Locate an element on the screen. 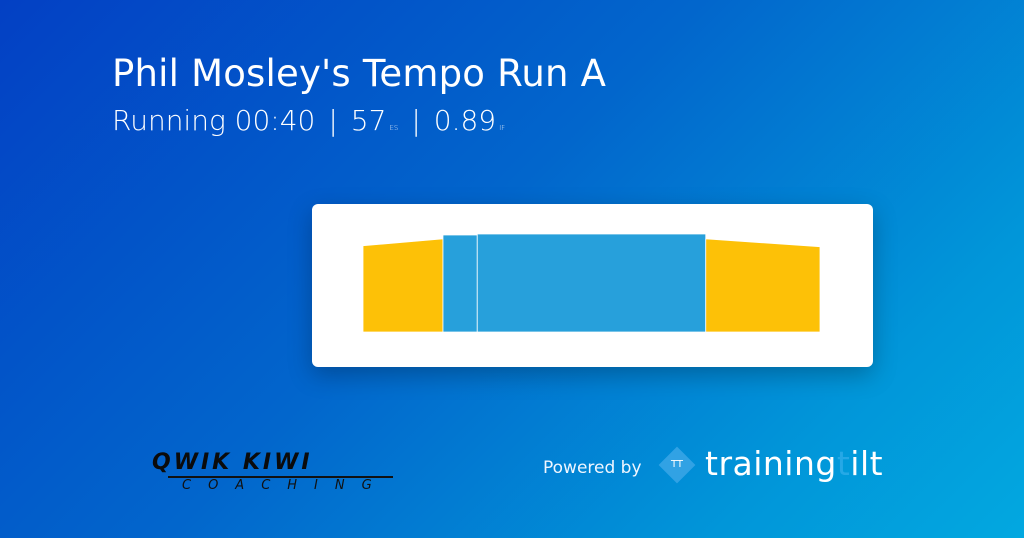 Image resolution: width=1024 pixels, height=538 pixels. trainingtilt-icon-text: TT is located at coordinates (677, 464).